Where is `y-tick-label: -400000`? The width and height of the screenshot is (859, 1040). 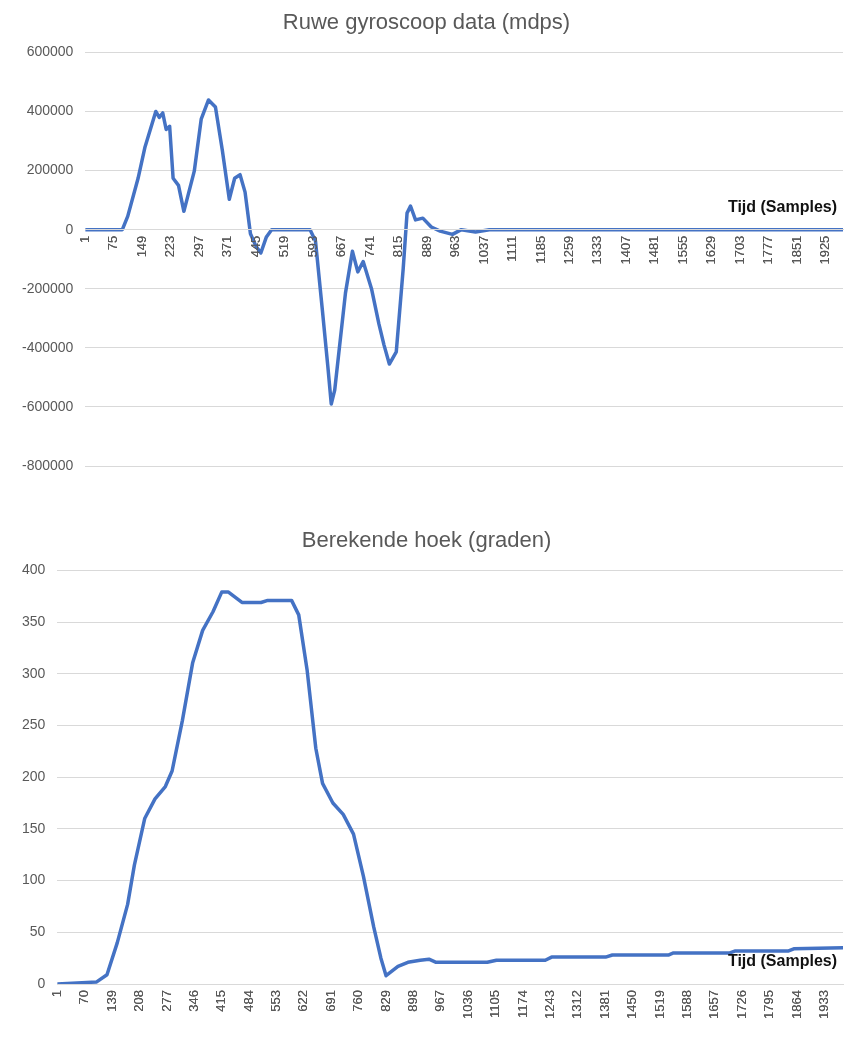 y-tick-label: -400000 is located at coordinates (47, 346).